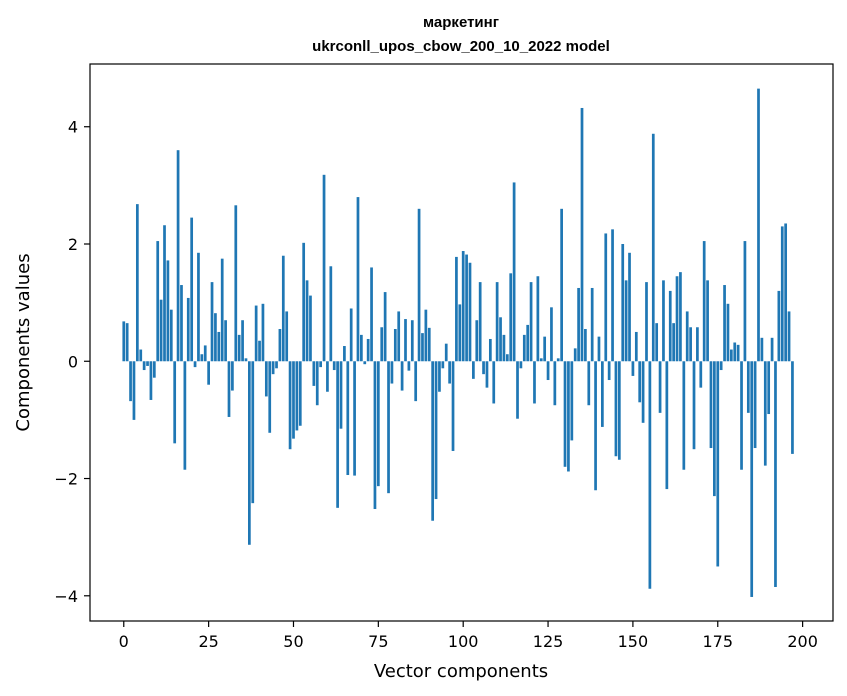  I want to click on y-axis-ticks: −4 −2 0 2 4, so click(72, 362).